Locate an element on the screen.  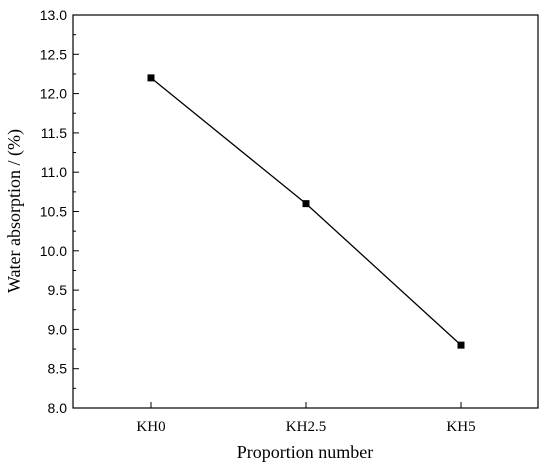
y-tick-label: 11.0 is located at coordinates (54, 172).